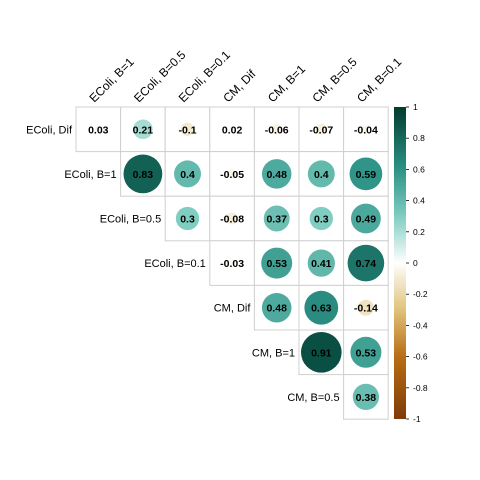 The image size is (480, 480). Describe the element at coordinates (174, 264) in the screenshot. I see `row-label: EColi, B=0.1` at that location.